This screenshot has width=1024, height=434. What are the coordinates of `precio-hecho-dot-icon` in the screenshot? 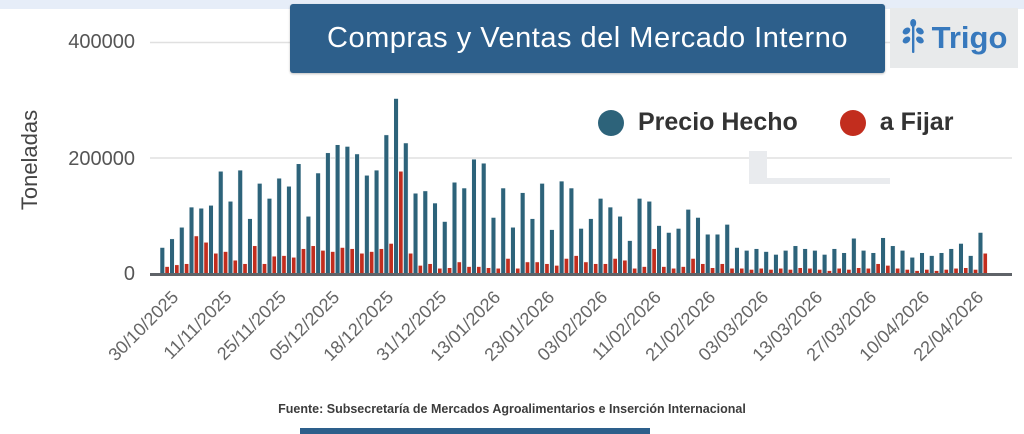 It's located at (611, 122).